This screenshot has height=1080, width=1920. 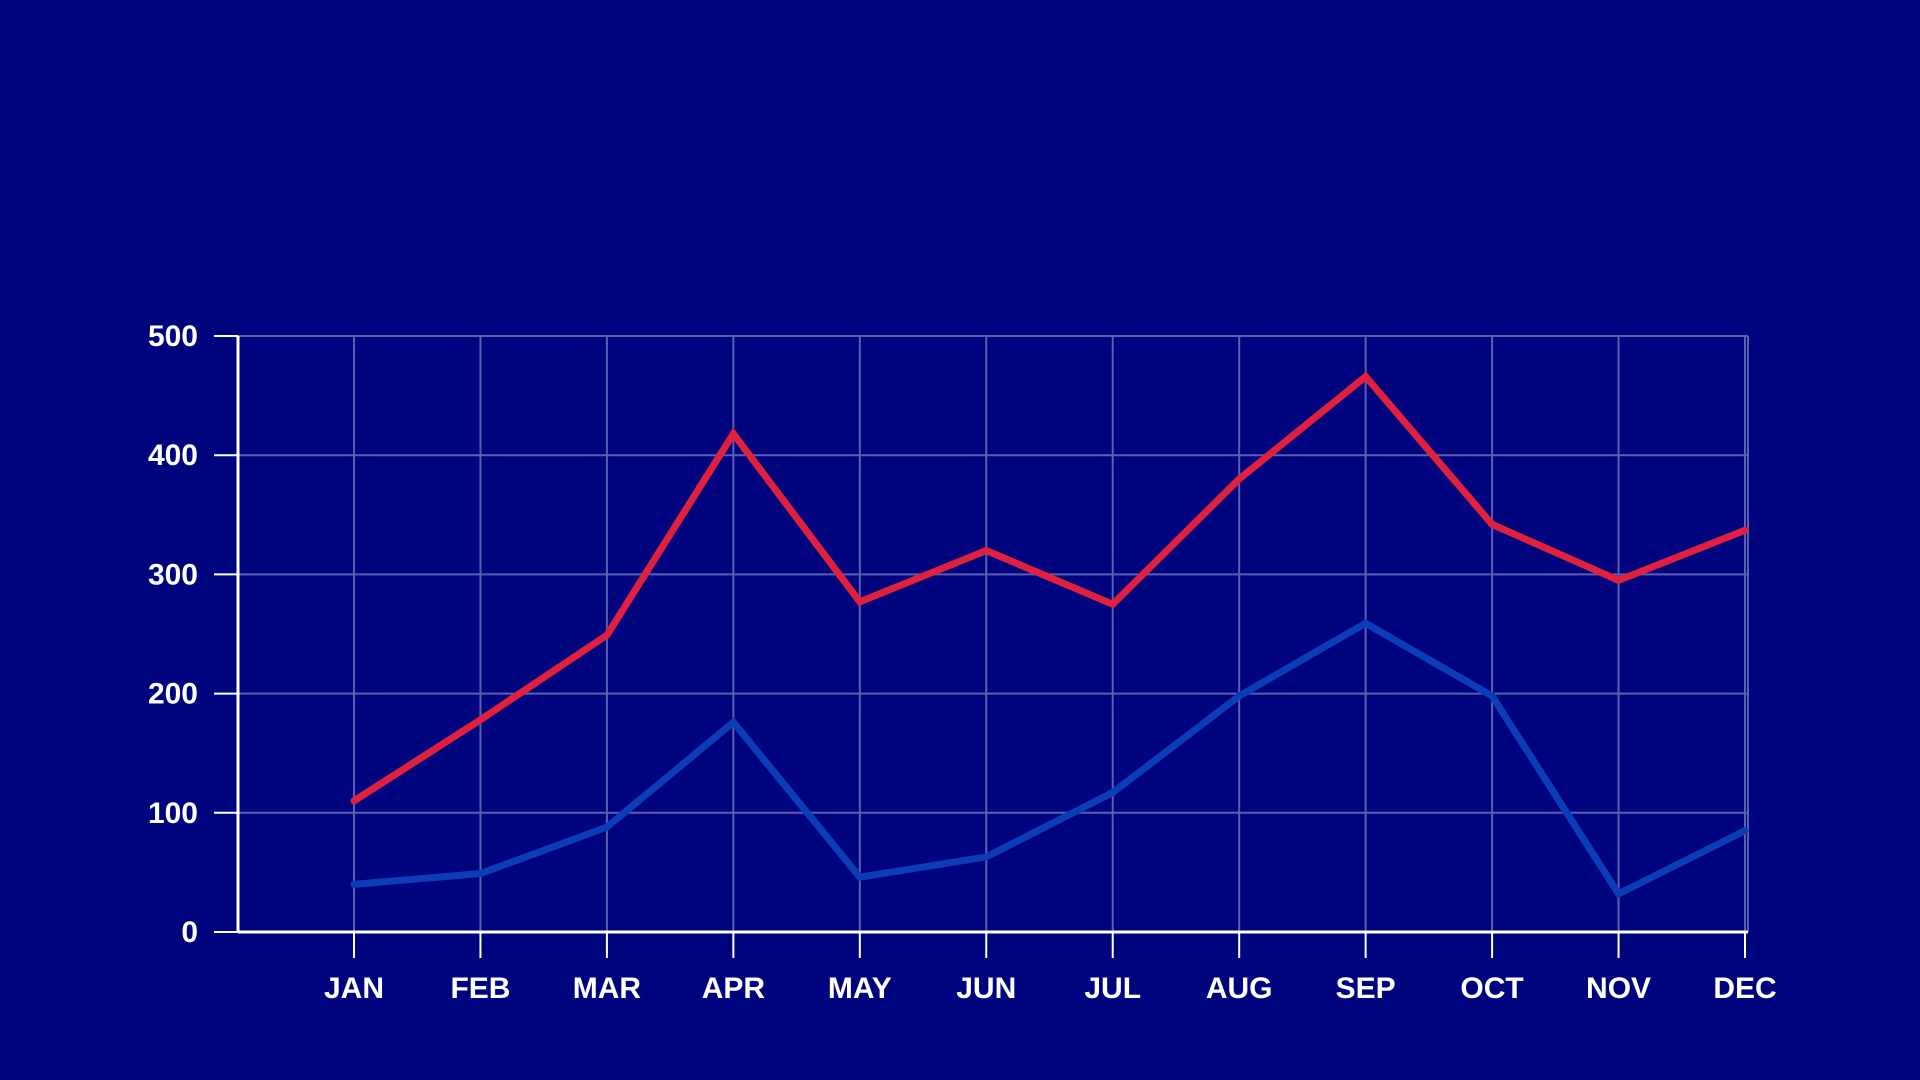 I want to click on x-tick-label-dec: DEC, so click(x=1744, y=988).